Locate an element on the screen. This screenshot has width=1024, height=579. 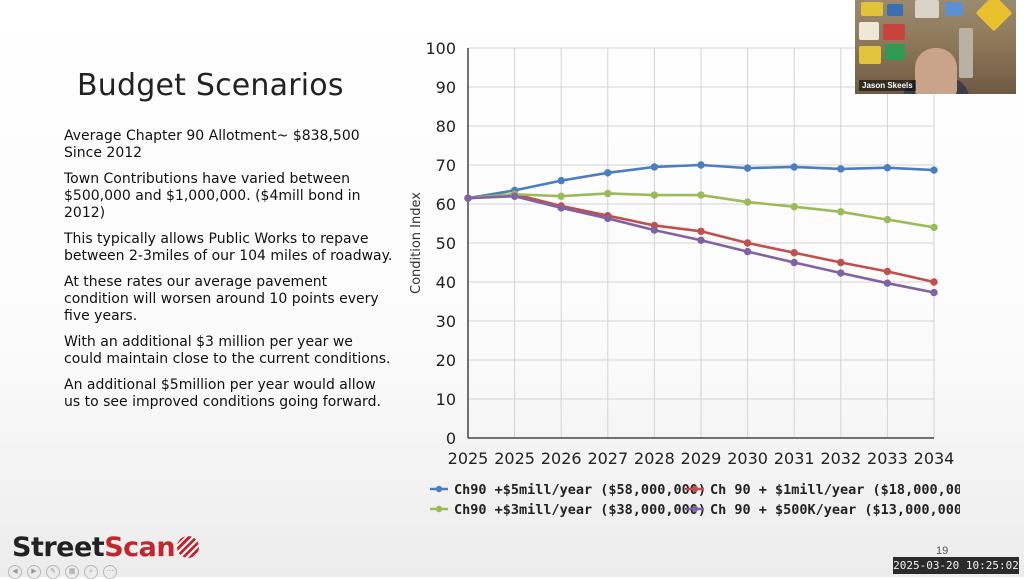
flag-icon is located at coordinates (894, 32).